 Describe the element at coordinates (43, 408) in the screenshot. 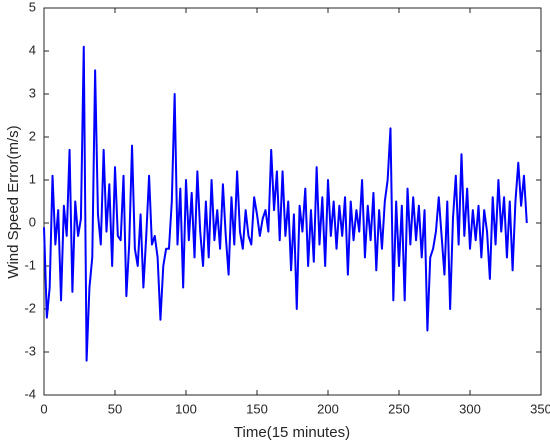

I see `x-tick-label: 0` at that location.